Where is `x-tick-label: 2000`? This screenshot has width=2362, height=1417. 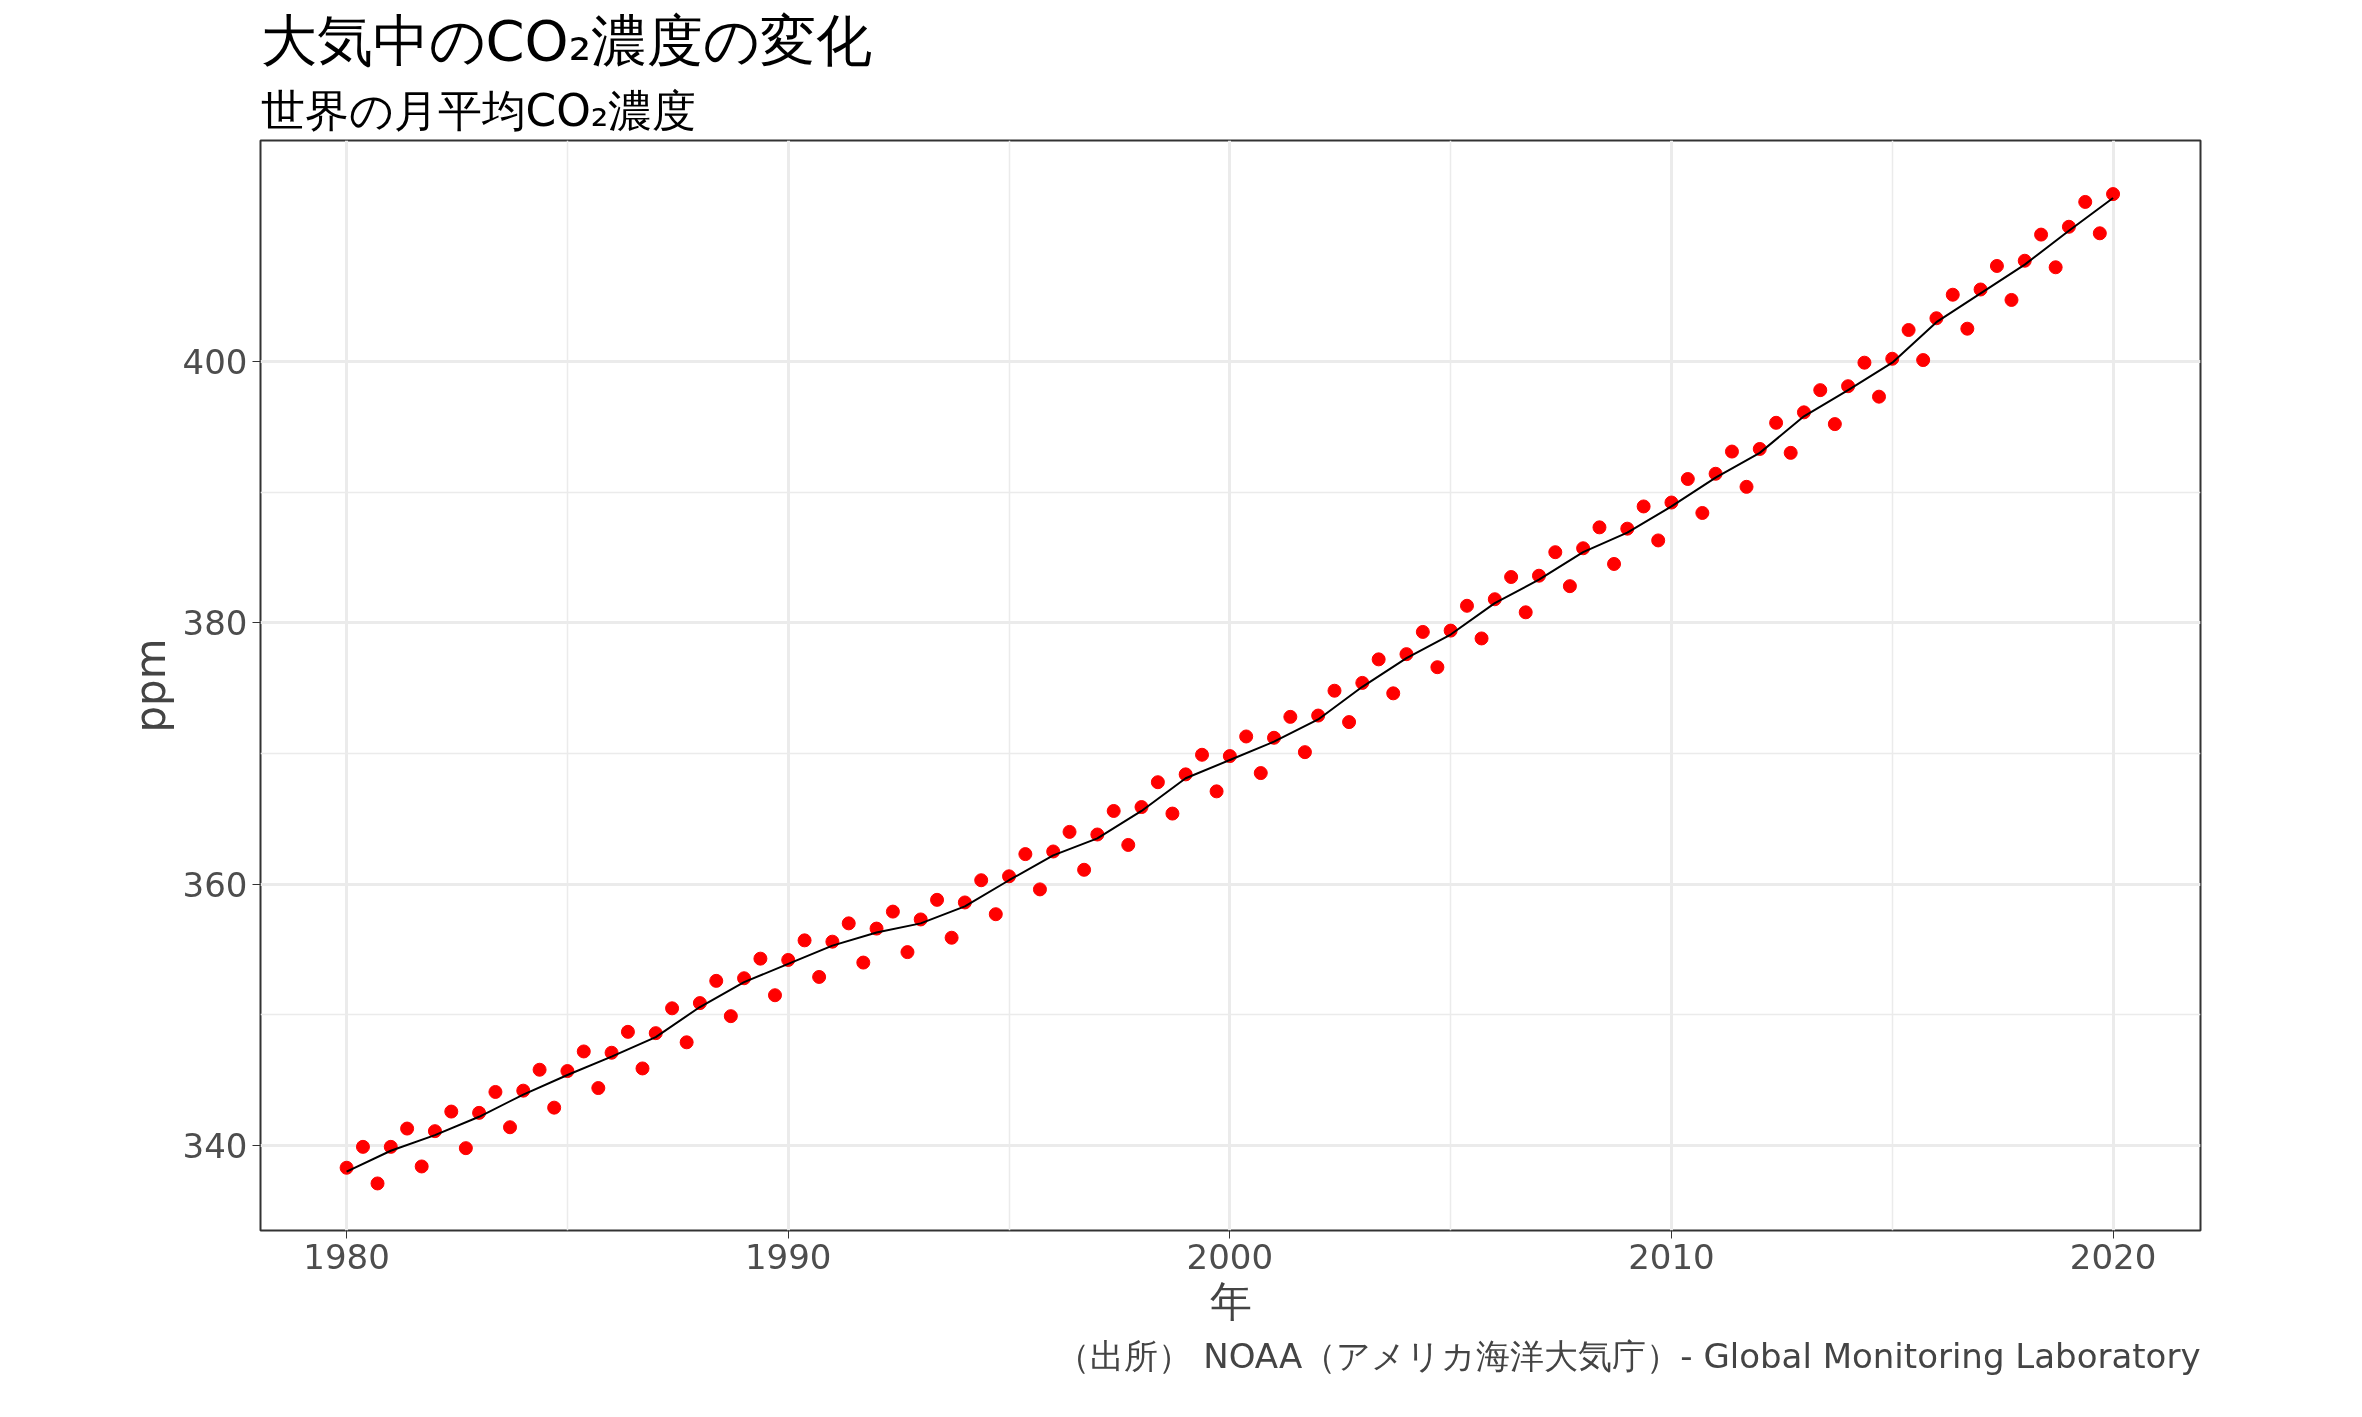
x-tick-label: 2000 is located at coordinates (1230, 1256).